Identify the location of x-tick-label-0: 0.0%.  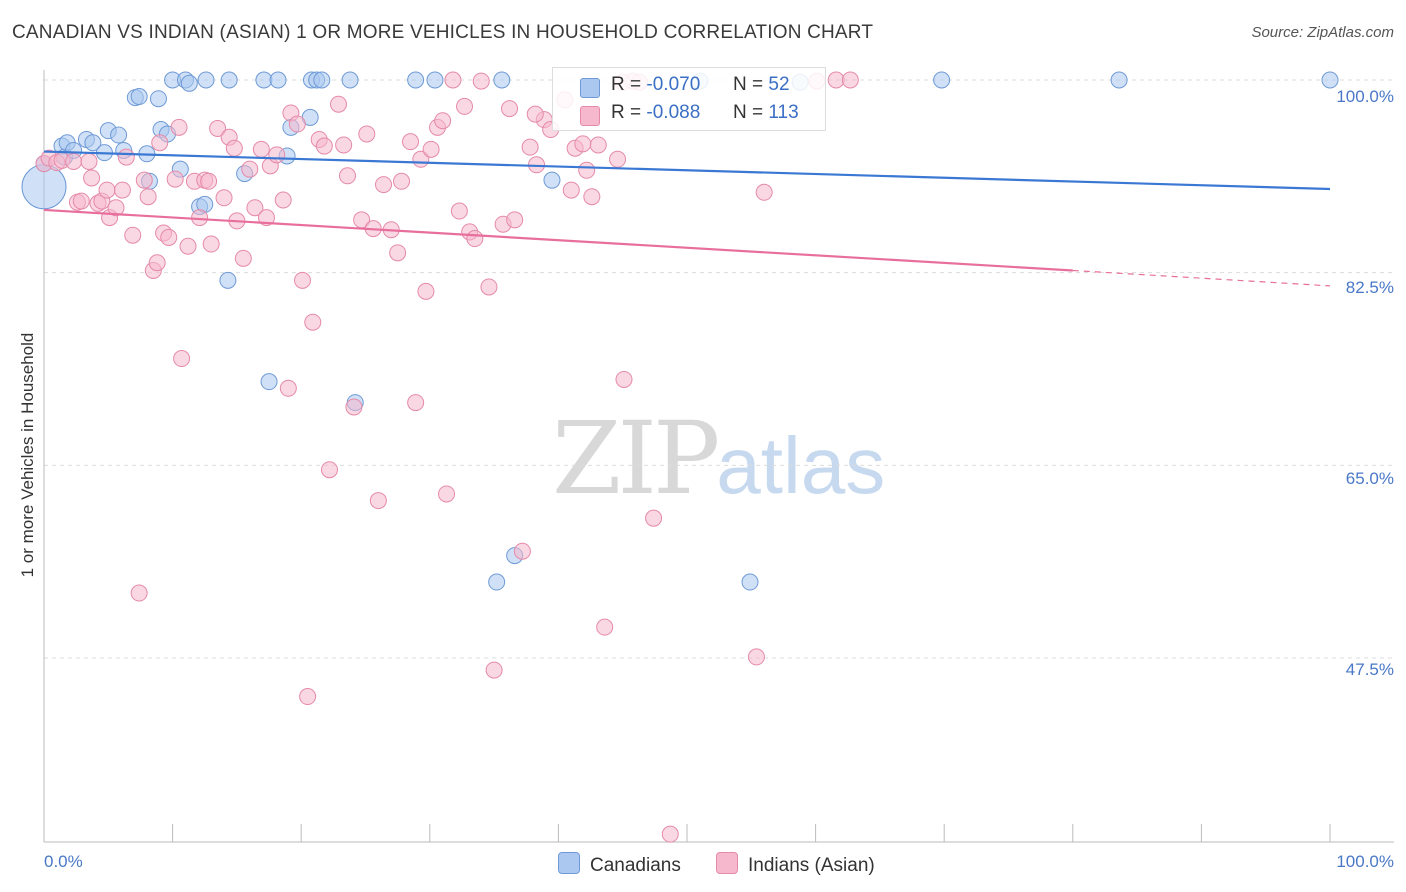
(63, 861).